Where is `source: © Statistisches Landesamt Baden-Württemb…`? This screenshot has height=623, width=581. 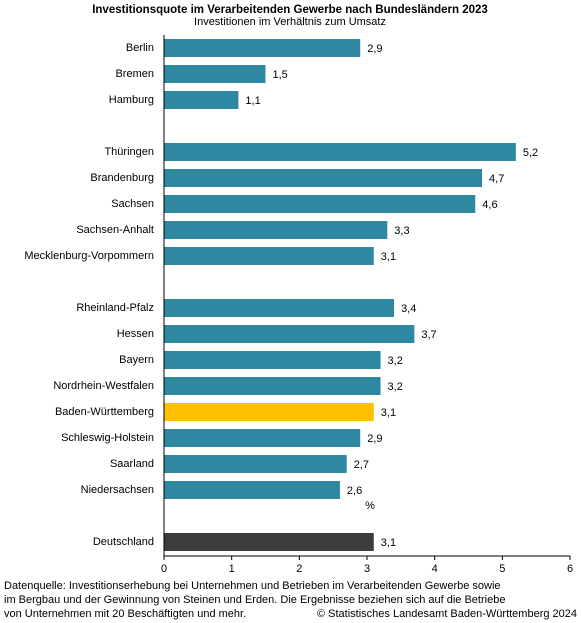
source: © Statistisches Landesamt Baden-Württemb… is located at coordinates (447, 614).